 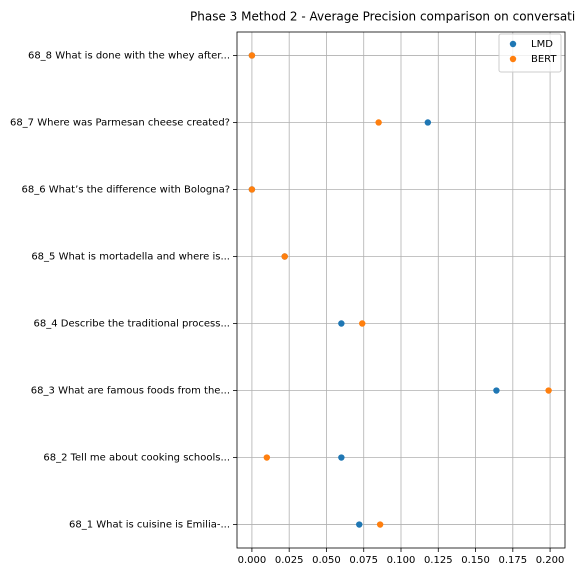 I want to click on y-tick-label: 68_6 What’s the difference with Bologna?, so click(x=126, y=189).